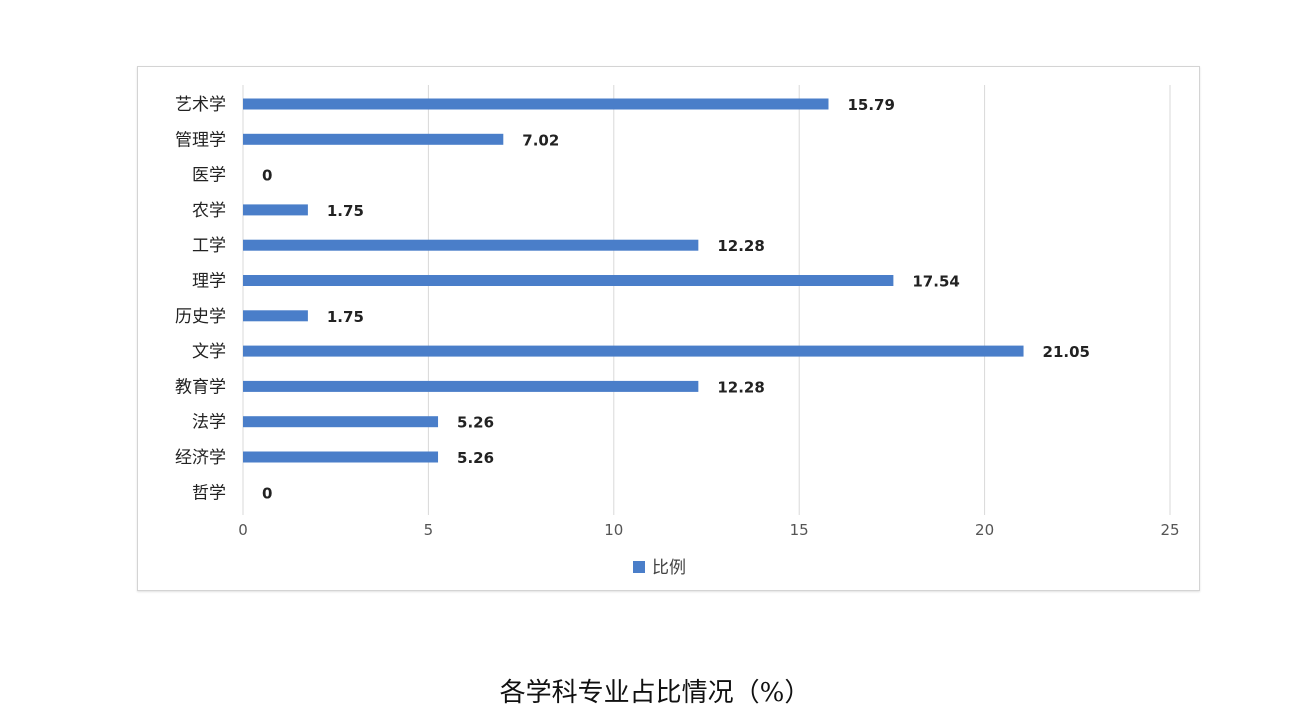 The height and width of the screenshot is (722, 1310). I want to click on legend-label: 比例, so click(669, 568).